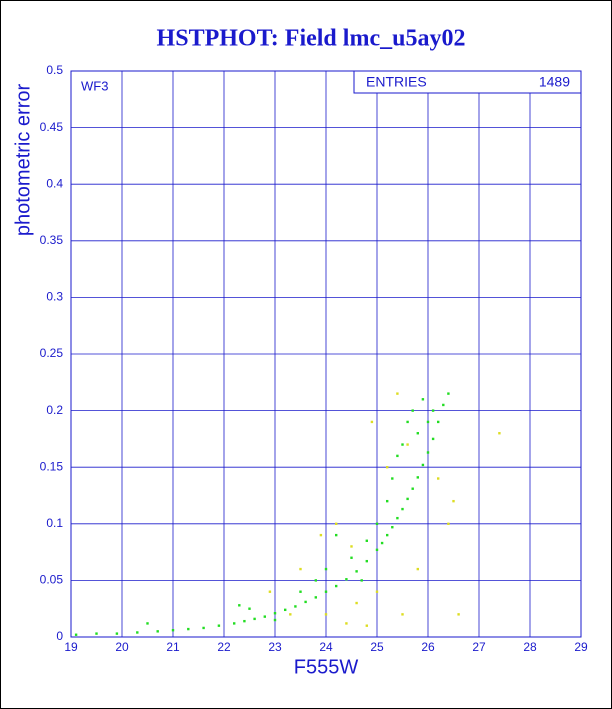 The height and width of the screenshot is (709, 612). What do you see at coordinates (581, 647) in the screenshot?
I see `x-tick-label: 29` at bounding box center [581, 647].